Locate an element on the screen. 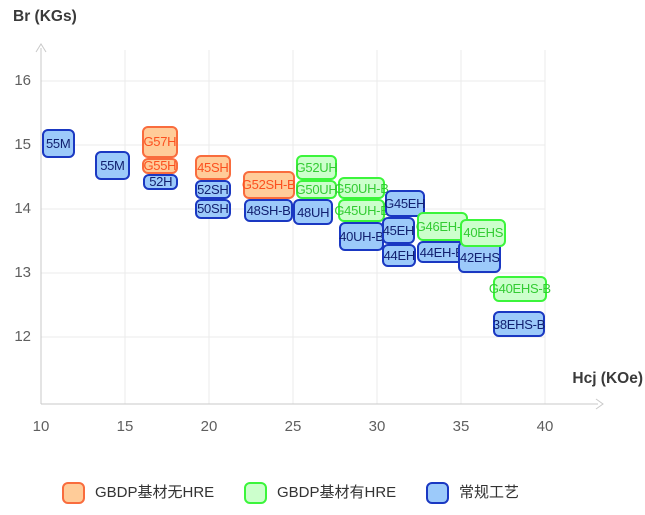  grade-box-g45eh: G45EH is located at coordinates (405, 203).